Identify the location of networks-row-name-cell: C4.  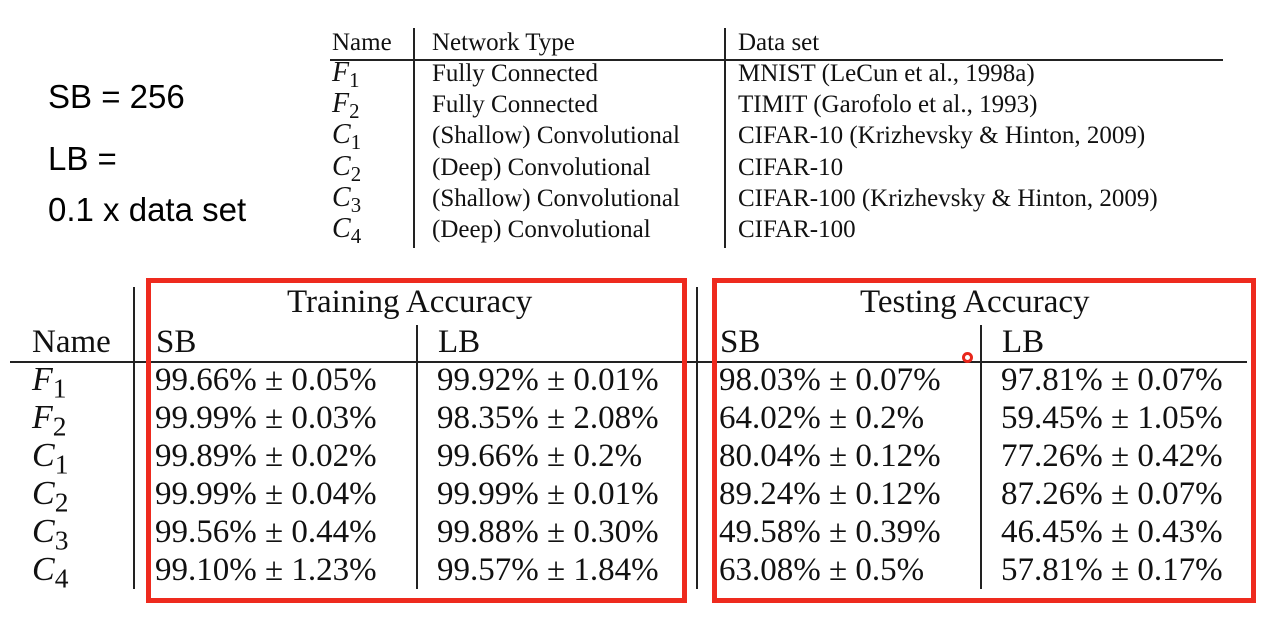
(346, 231).